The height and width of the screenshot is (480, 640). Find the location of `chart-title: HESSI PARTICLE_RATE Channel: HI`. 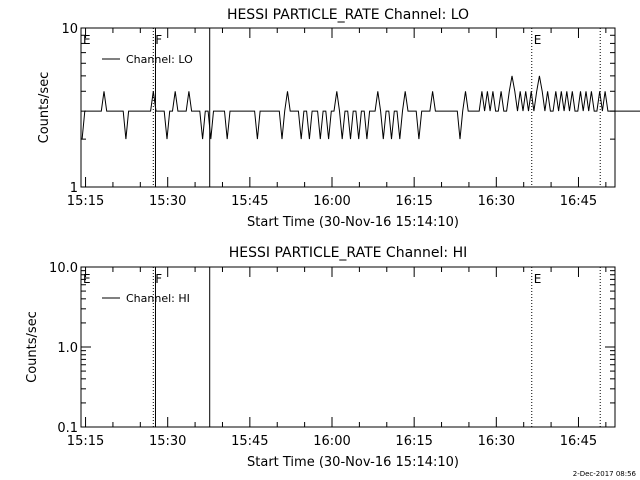

chart-title: HESSI PARTICLE_RATE Channel: HI is located at coordinates (348, 253).